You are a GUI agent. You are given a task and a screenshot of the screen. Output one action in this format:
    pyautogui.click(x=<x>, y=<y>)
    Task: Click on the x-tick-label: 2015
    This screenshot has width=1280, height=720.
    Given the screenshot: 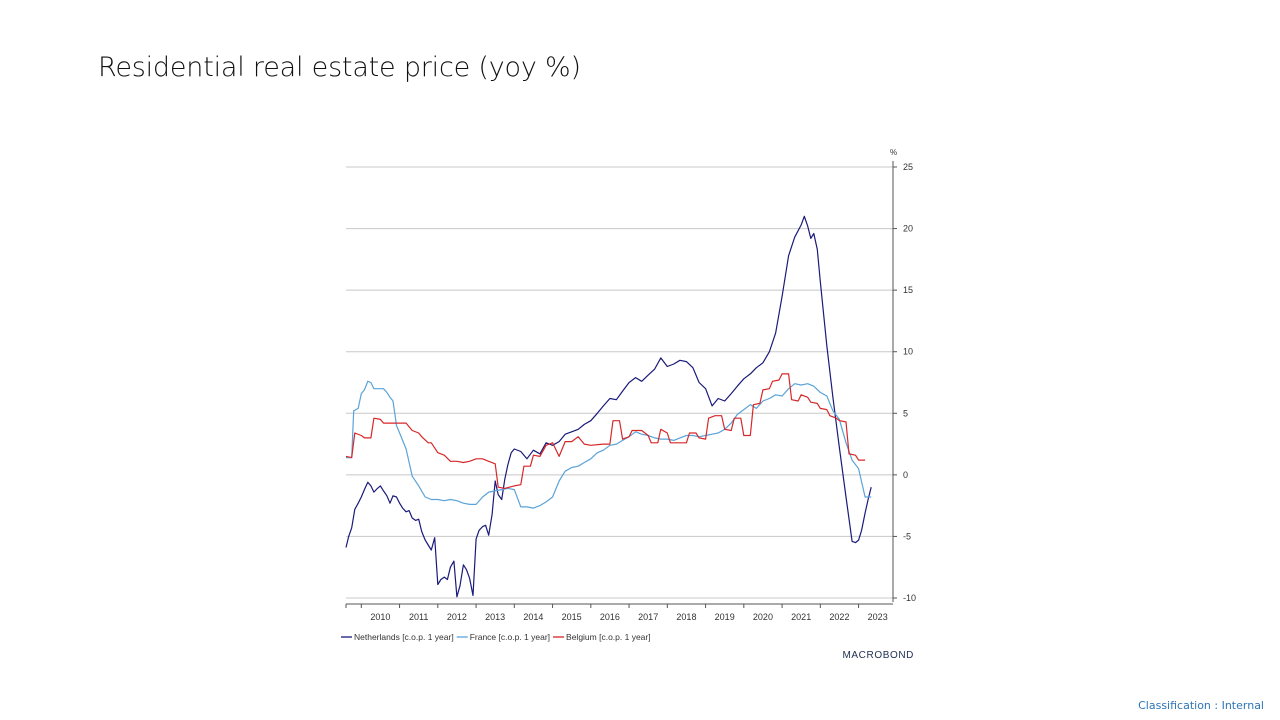 What is the action you would take?
    pyautogui.click(x=572, y=617)
    